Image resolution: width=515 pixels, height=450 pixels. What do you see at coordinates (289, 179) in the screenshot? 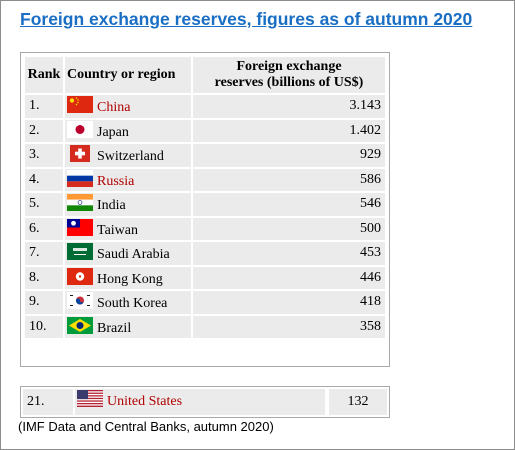
I see `reserves-cell: 586` at bounding box center [289, 179].